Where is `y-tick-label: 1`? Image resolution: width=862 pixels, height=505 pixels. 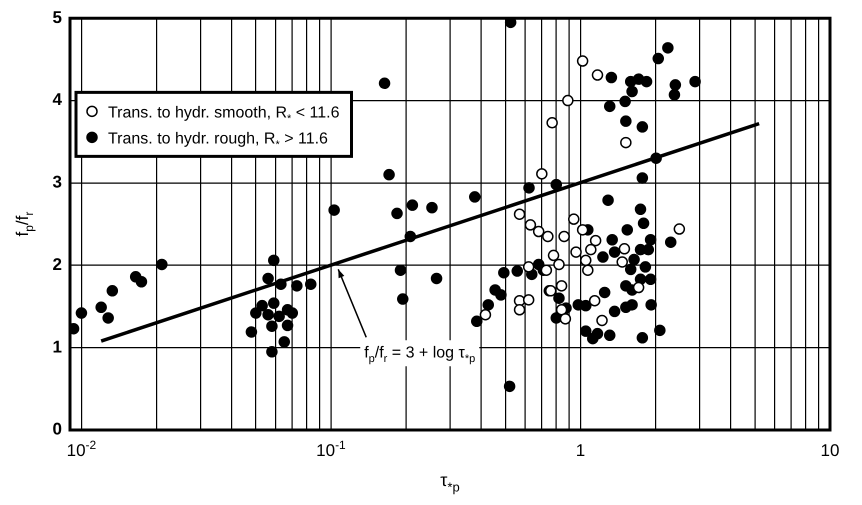
y-tick-label: 1 is located at coordinates (57, 346).